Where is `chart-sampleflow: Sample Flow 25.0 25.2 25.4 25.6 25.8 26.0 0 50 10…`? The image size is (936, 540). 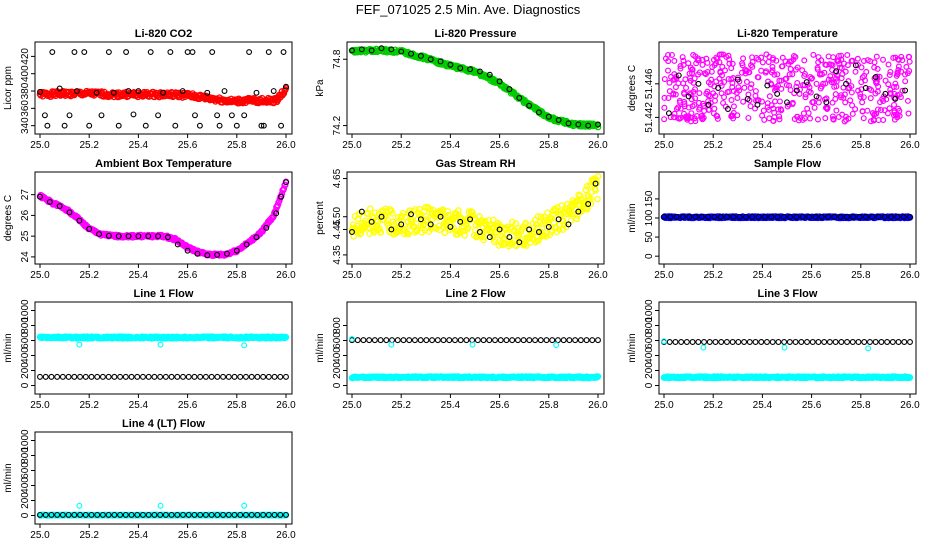 chart-sampleflow: Sample Flow 25.0 25.2 25.4 25.6 25.8 26.0 0 50 10… is located at coordinates (773, 219).